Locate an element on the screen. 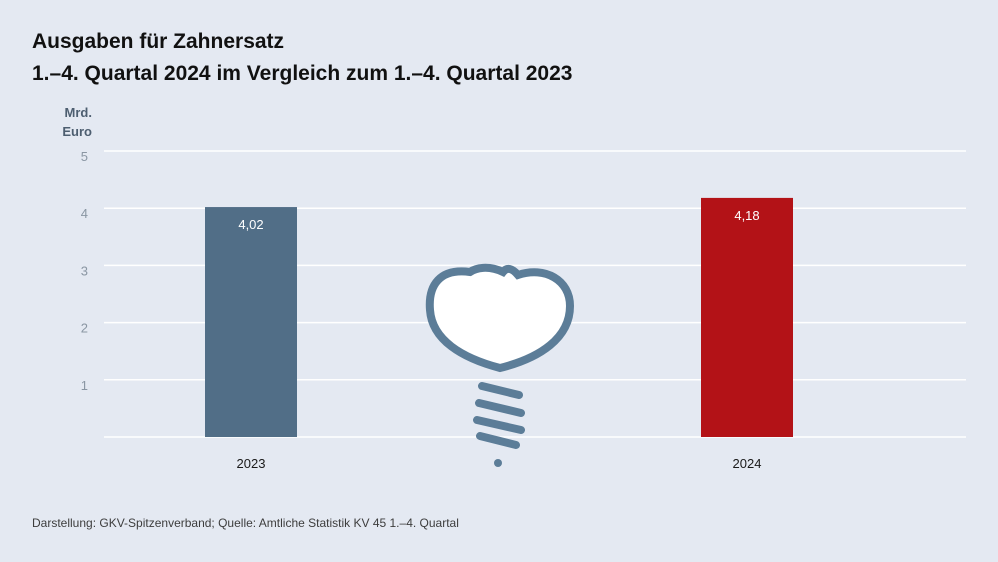 This screenshot has width=998, height=562. tooth-implant-icon is located at coordinates (500, 365).